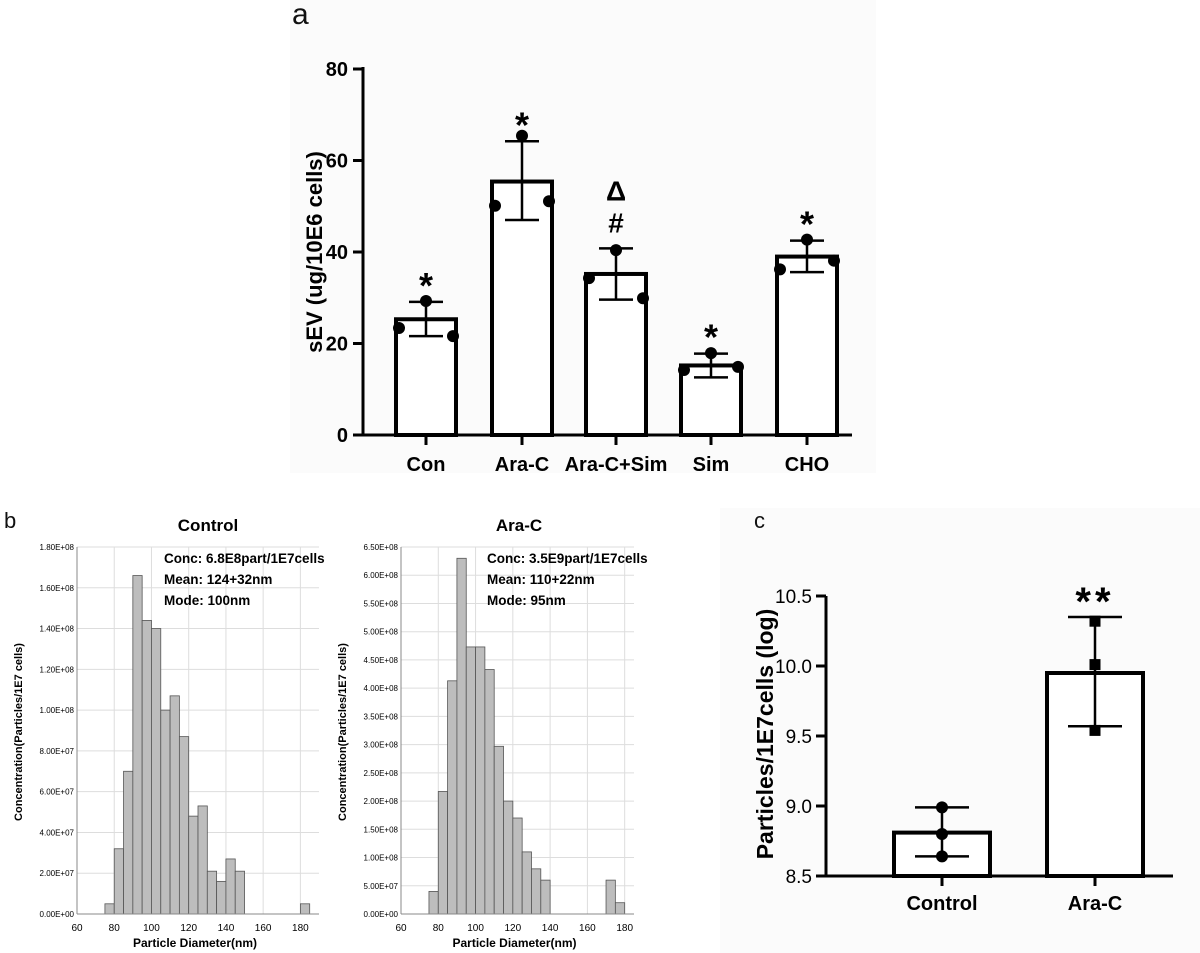 This screenshot has width=1200, height=953. Describe the element at coordinates (151, 928) in the screenshot. I see `x-tick-label: 100` at that location.